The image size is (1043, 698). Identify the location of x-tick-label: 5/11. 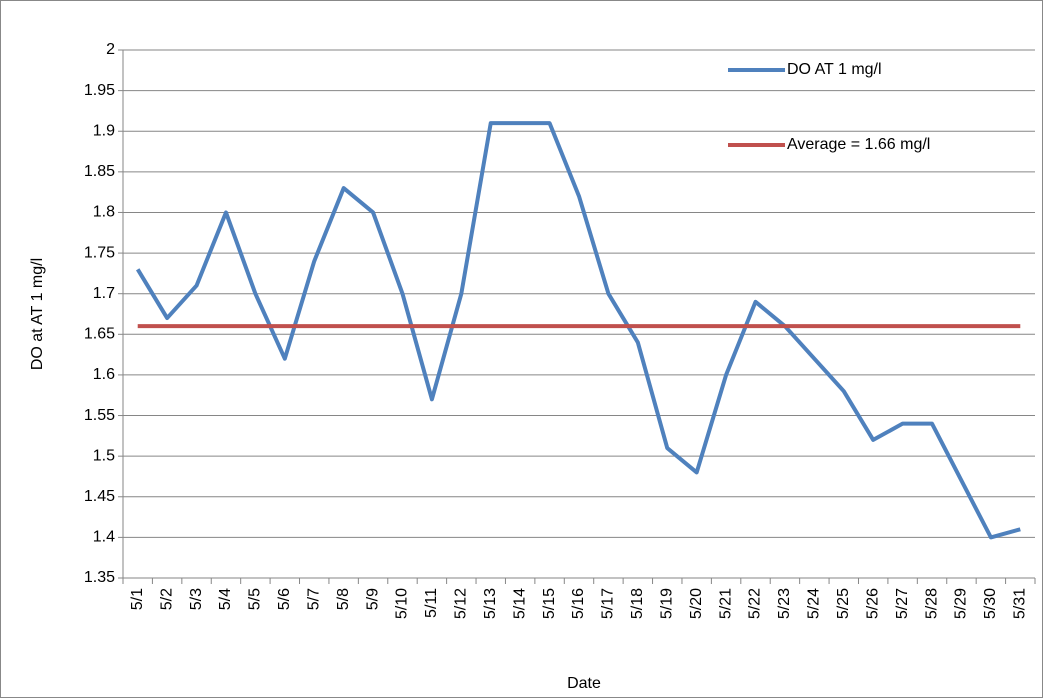
(431, 603).